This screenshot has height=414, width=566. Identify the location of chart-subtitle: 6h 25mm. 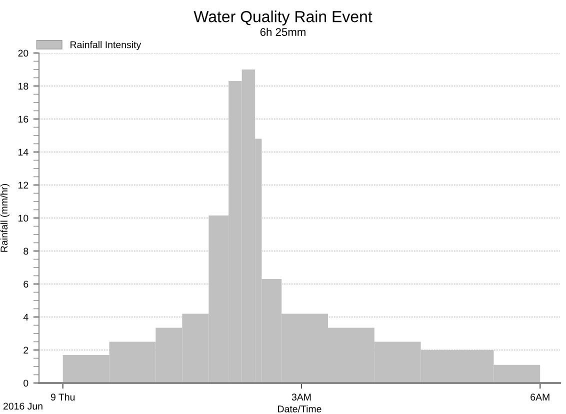
(283, 32).